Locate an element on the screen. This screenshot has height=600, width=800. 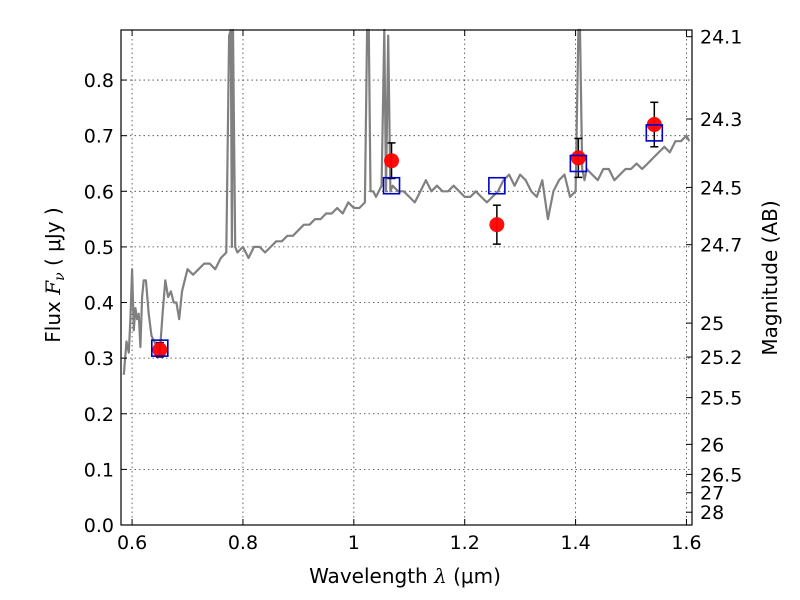
y2-tick-label: 27 is located at coordinates (712, 494).